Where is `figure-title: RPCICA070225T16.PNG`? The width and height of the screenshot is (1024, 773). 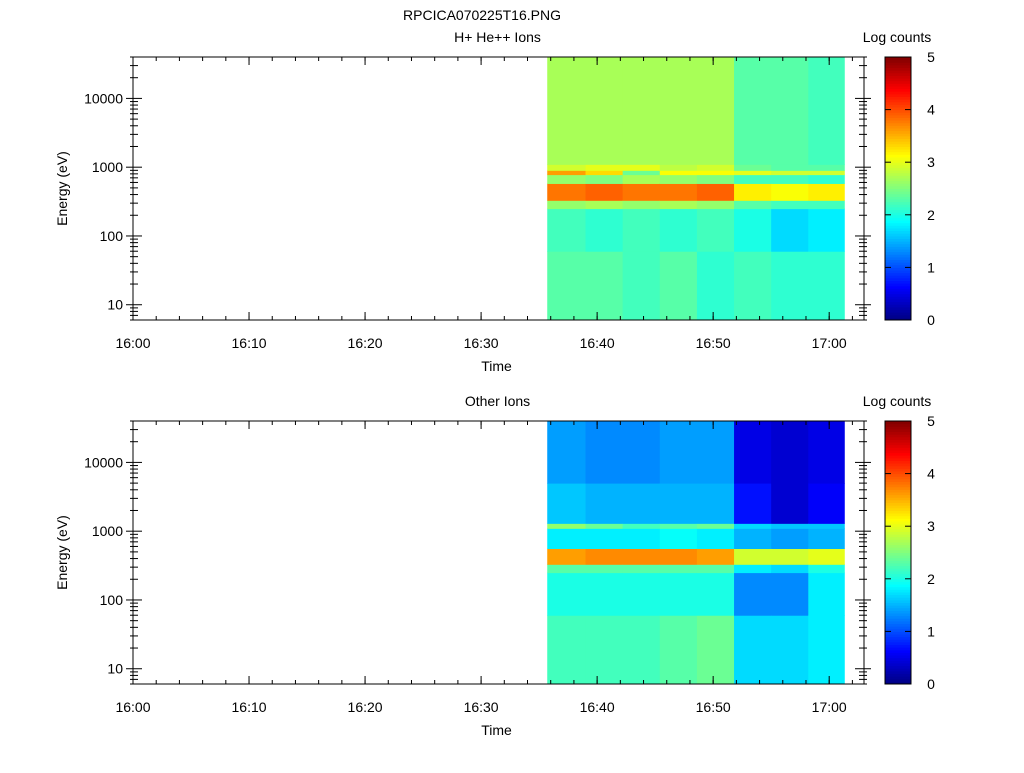
figure-title: RPCICA070225T16.PNG is located at coordinates (482, 15).